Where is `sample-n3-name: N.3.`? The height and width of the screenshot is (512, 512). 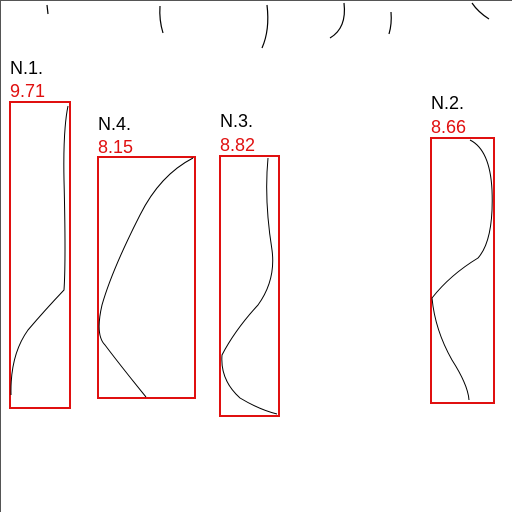
sample-n3-name: N.3. is located at coordinates (237, 121).